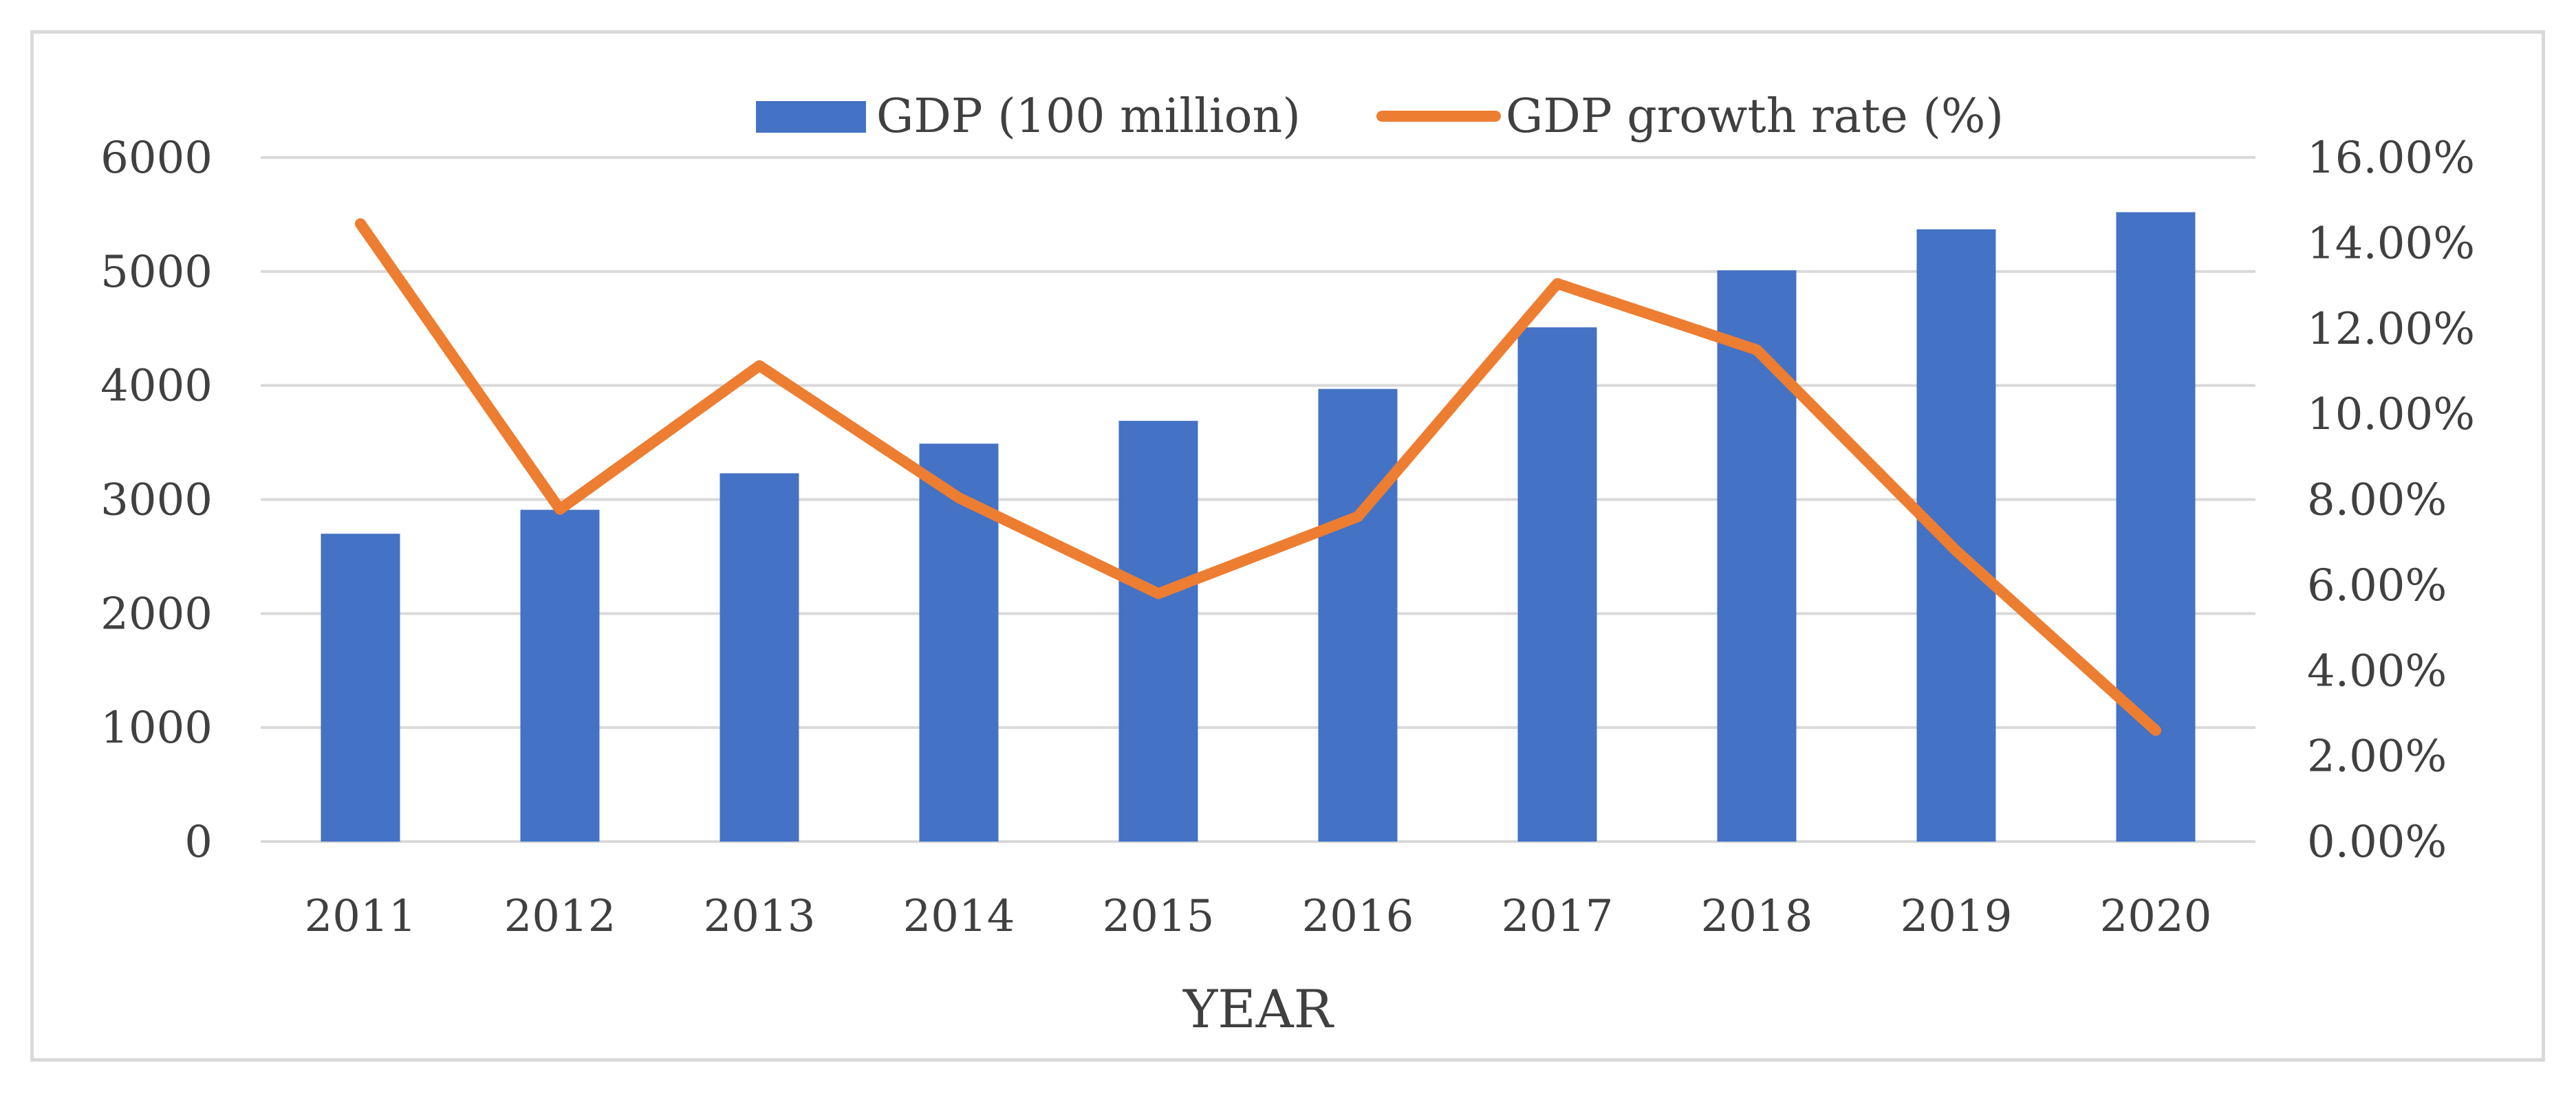  What do you see at coordinates (156, 614) in the screenshot?
I see `left-axis-tick-label: 2000` at bounding box center [156, 614].